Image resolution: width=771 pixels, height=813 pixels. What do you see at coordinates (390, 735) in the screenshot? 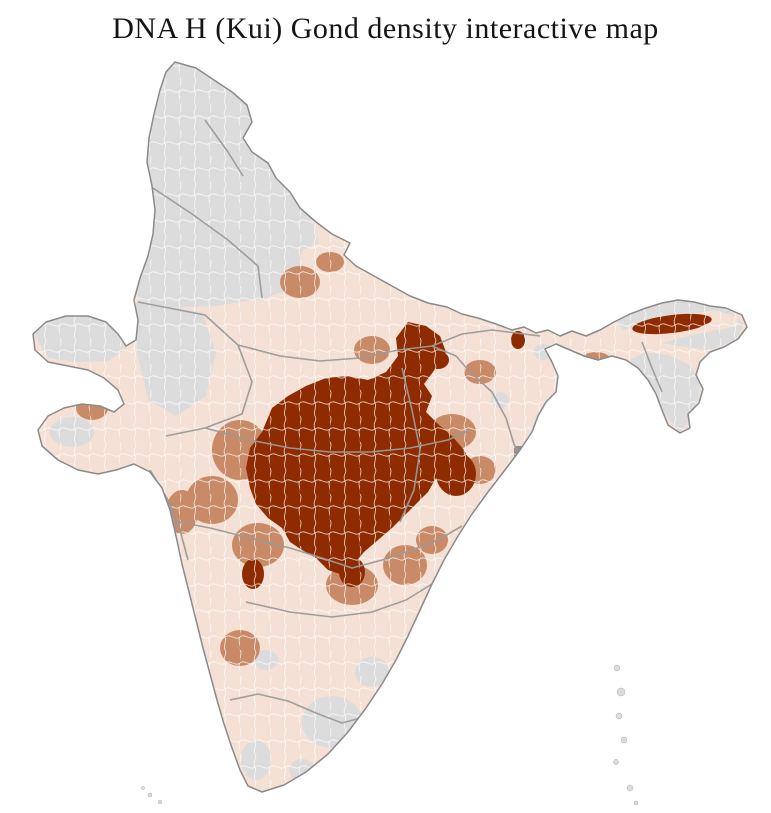
I see `islands` at bounding box center [390, 735].